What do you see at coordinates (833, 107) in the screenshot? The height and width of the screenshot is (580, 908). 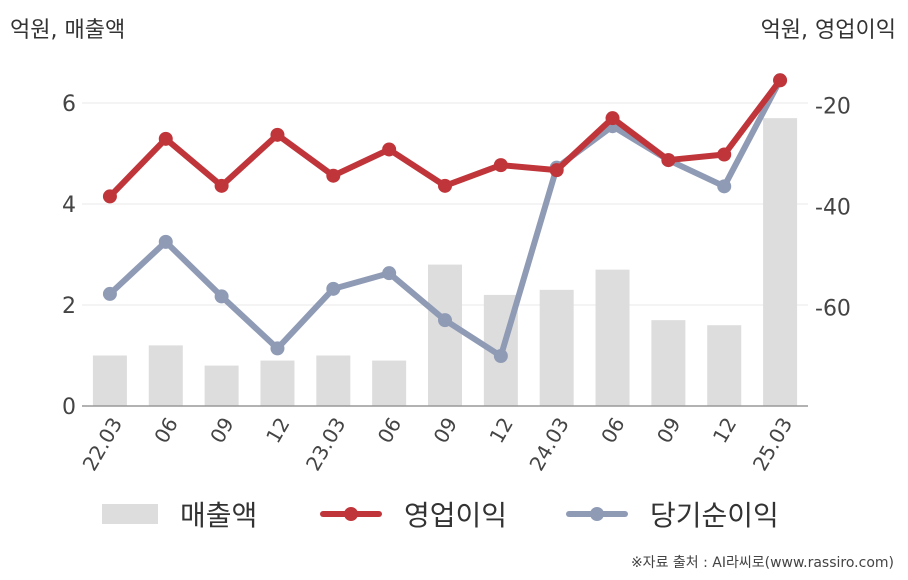 I see `y-right-tick-label: -20` at bounding box center [833, 107].